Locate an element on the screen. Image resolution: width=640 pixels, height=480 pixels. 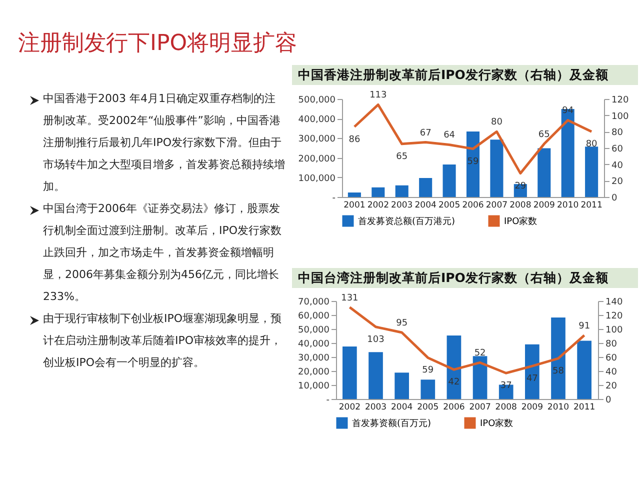
y-tick-label: 40,000 is located at coordinates (314, 345).